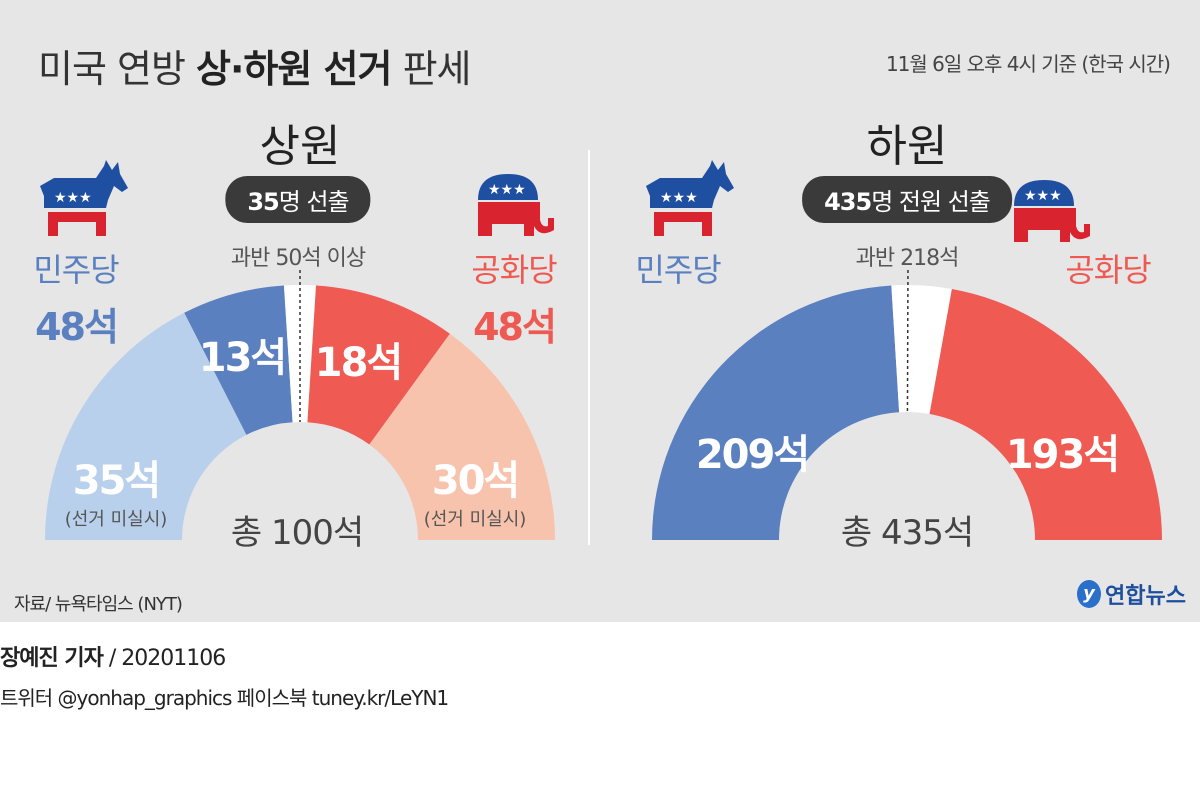  I want to click on source-note: 자료/ 뉴욕타임스 (NYT), so click(98, 604).